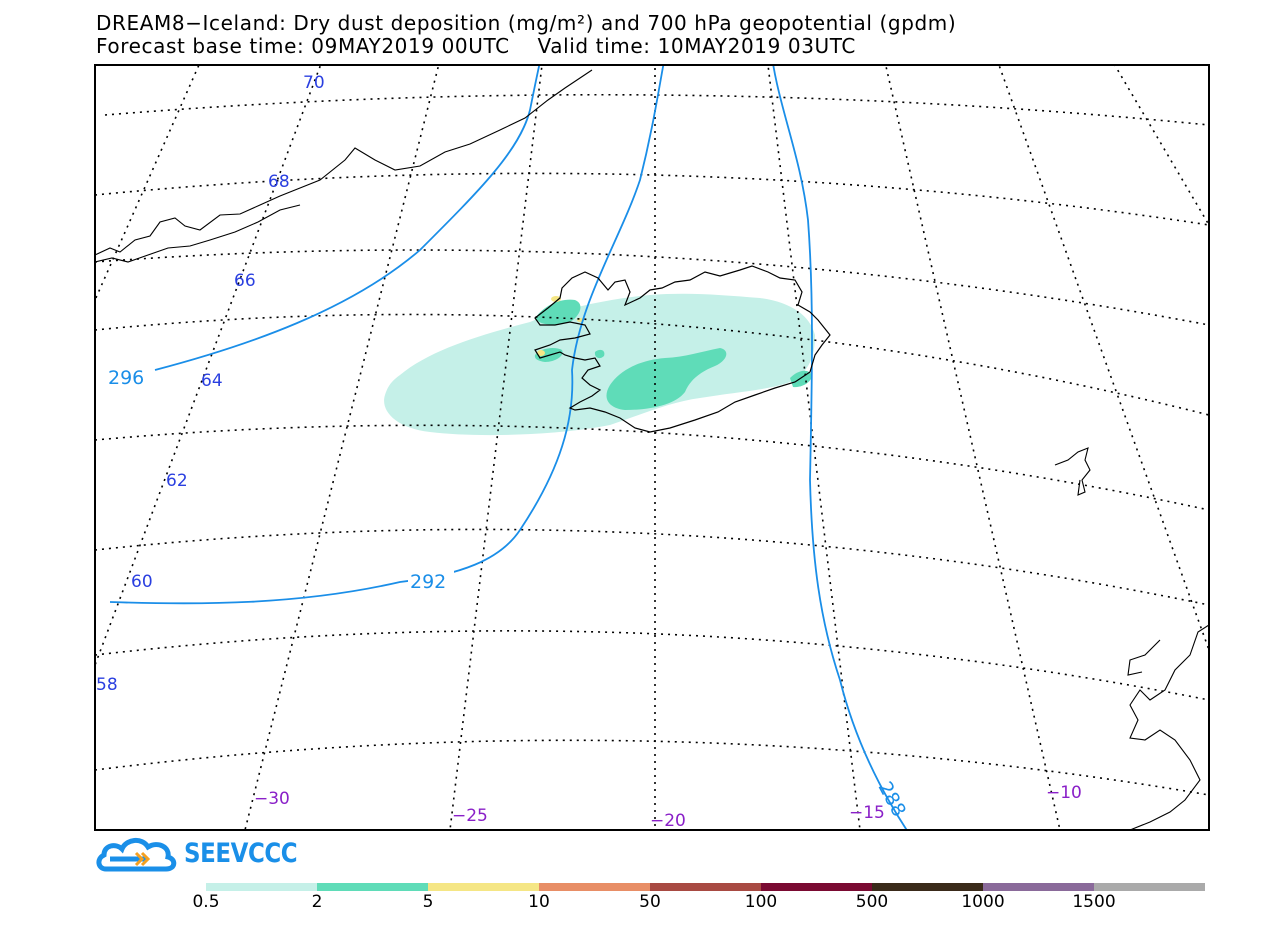 This screenshot has height=925, width=1271. What do you see at coordinates (673, 354) in the screenshot?
I see `dust-field-medium` at bounding box center [673, 354].